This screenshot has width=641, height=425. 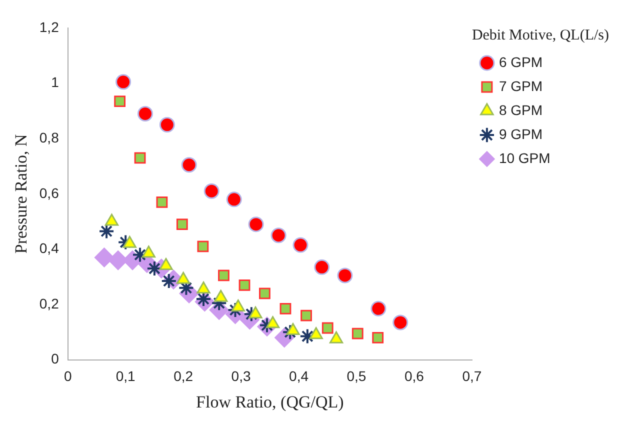 What do you see at coordinates (356, 376) in the screenshot?
I see `x-tick-label: 0,5` at bounding box center [356, 376].